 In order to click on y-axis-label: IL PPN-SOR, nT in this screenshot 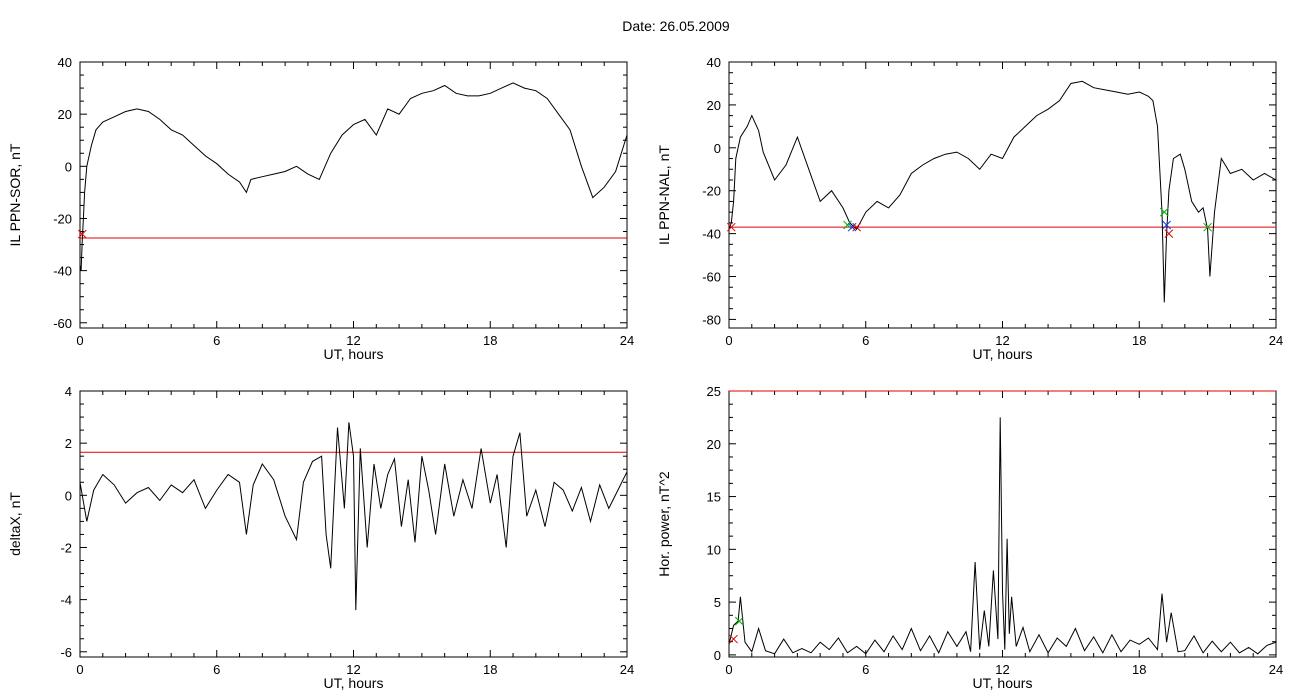, I will do `click(15, 194)`.